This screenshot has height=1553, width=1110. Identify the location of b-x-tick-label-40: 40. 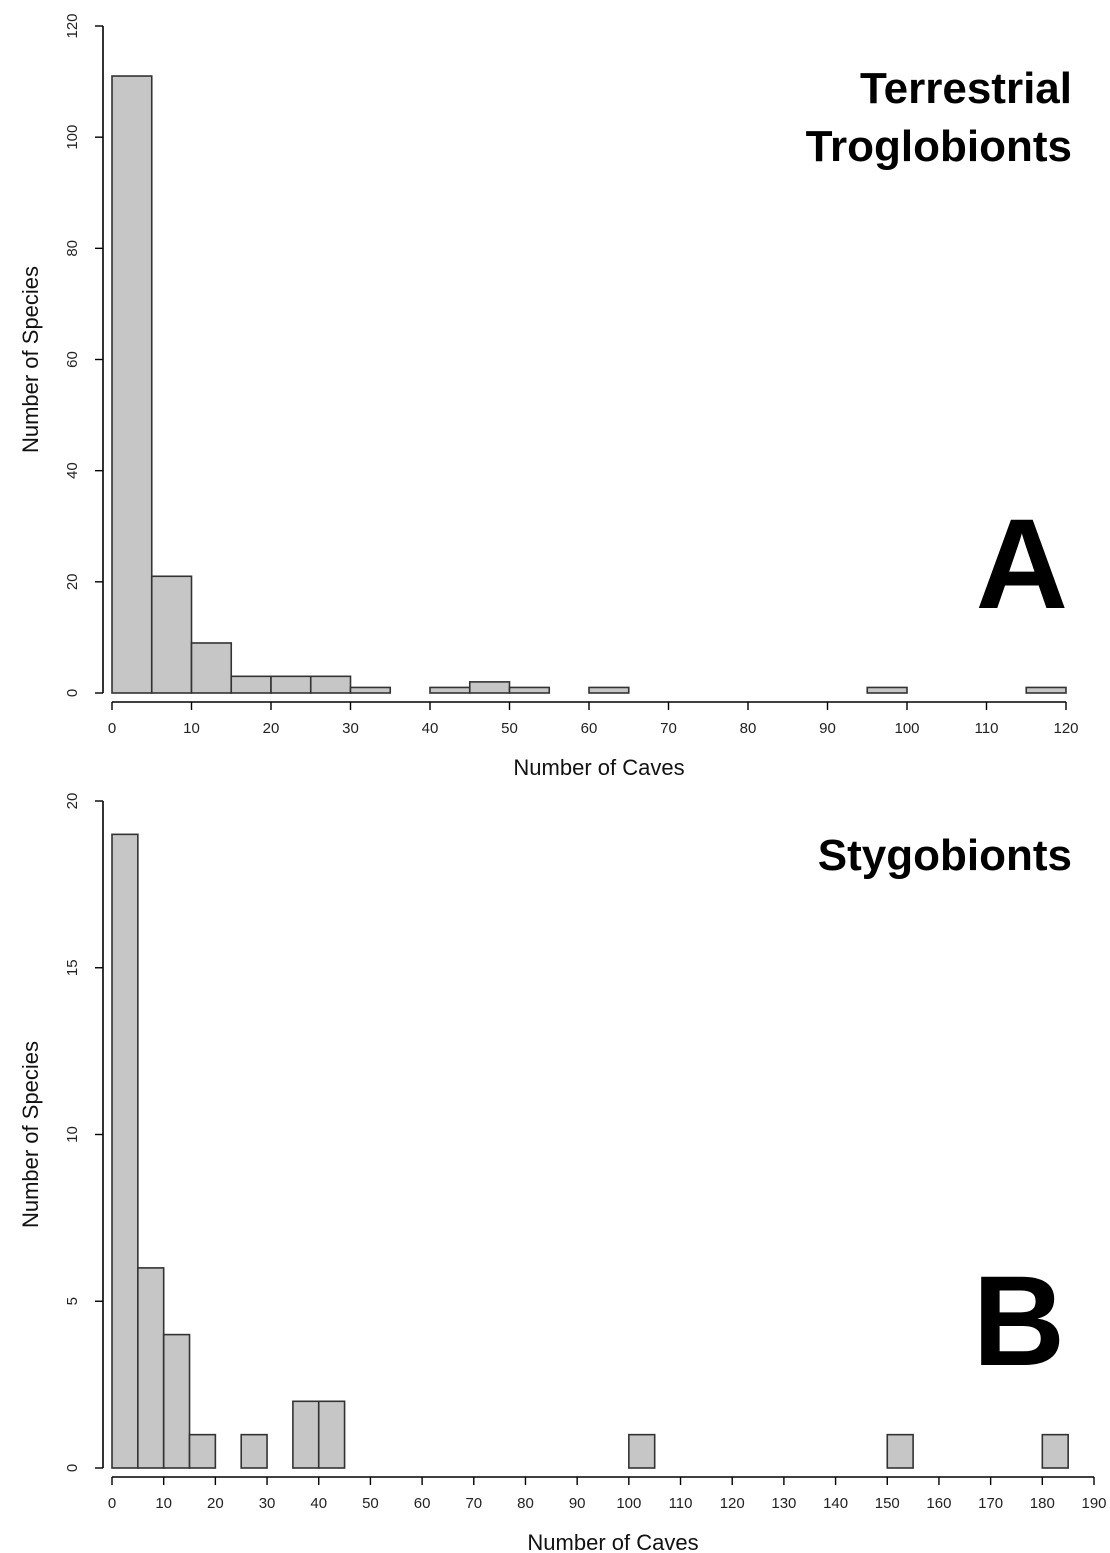
(318, 1503).